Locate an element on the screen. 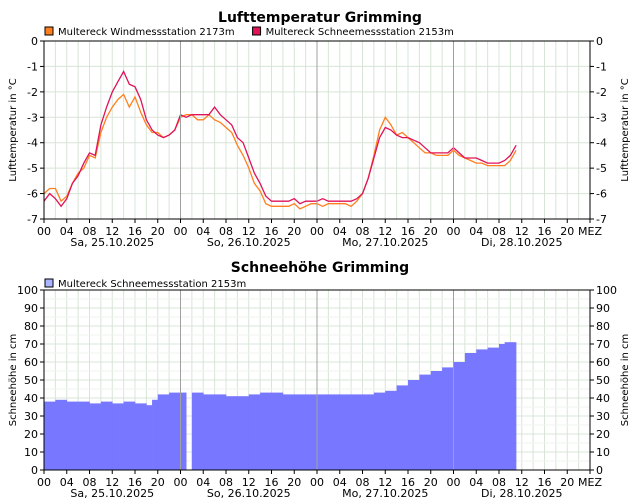  legend-label: Multereck Windmessstation 2173m is located at coordinates (146, 32).